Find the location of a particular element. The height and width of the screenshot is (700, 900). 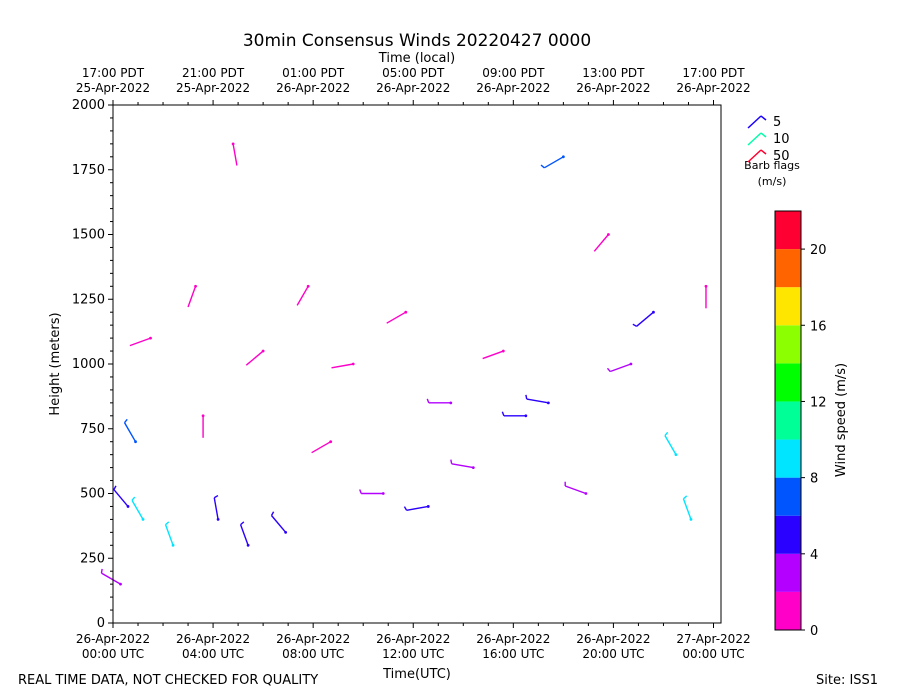

colorbar-label: Wind speed (m/s) is located at coordinates (841, 420).